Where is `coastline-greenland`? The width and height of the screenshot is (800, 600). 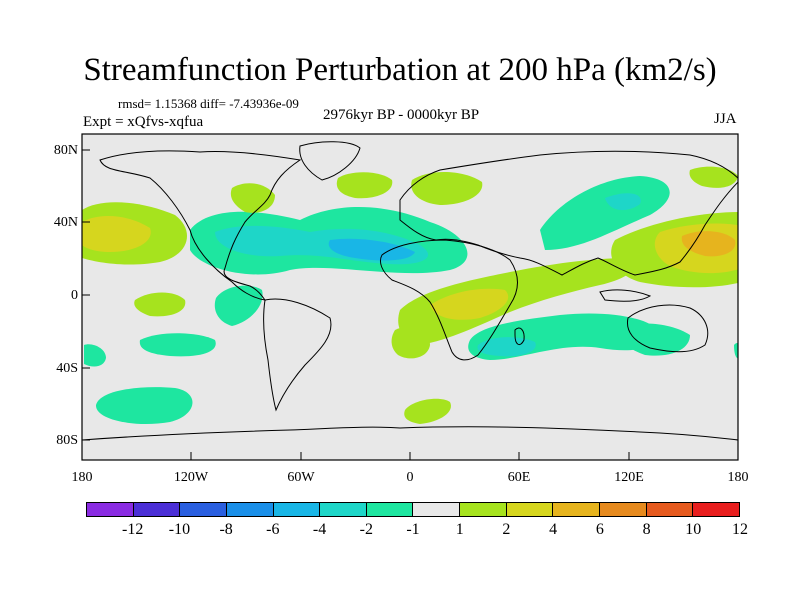
coastline-greenland is located at coordinates (330, 161).